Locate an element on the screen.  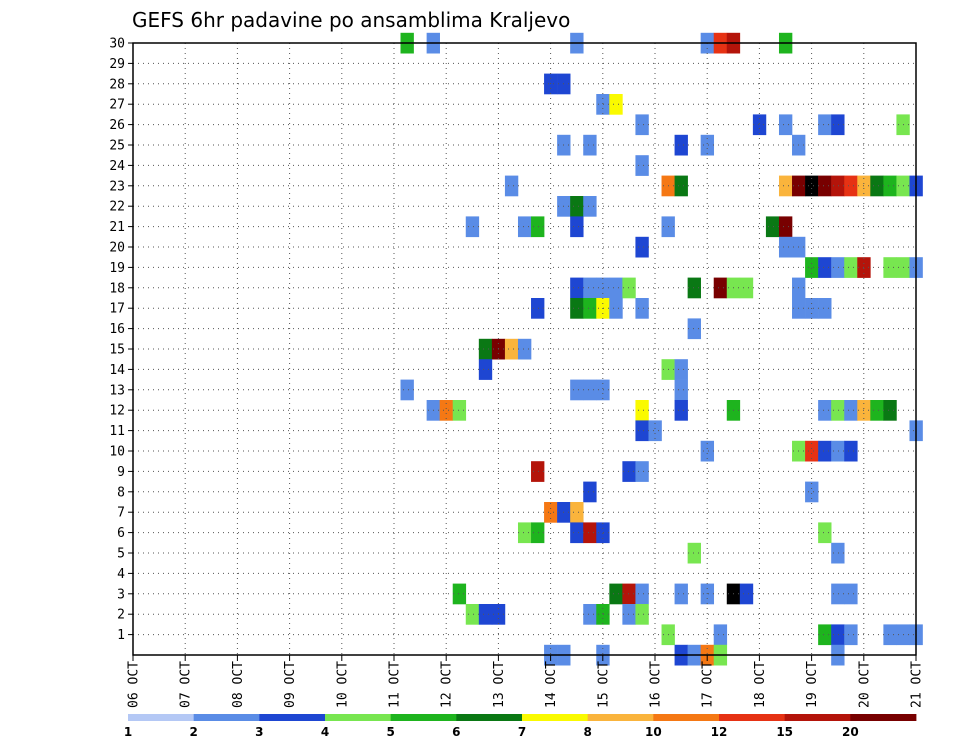
legend-label: 10 is located at coordinates (653, 732).